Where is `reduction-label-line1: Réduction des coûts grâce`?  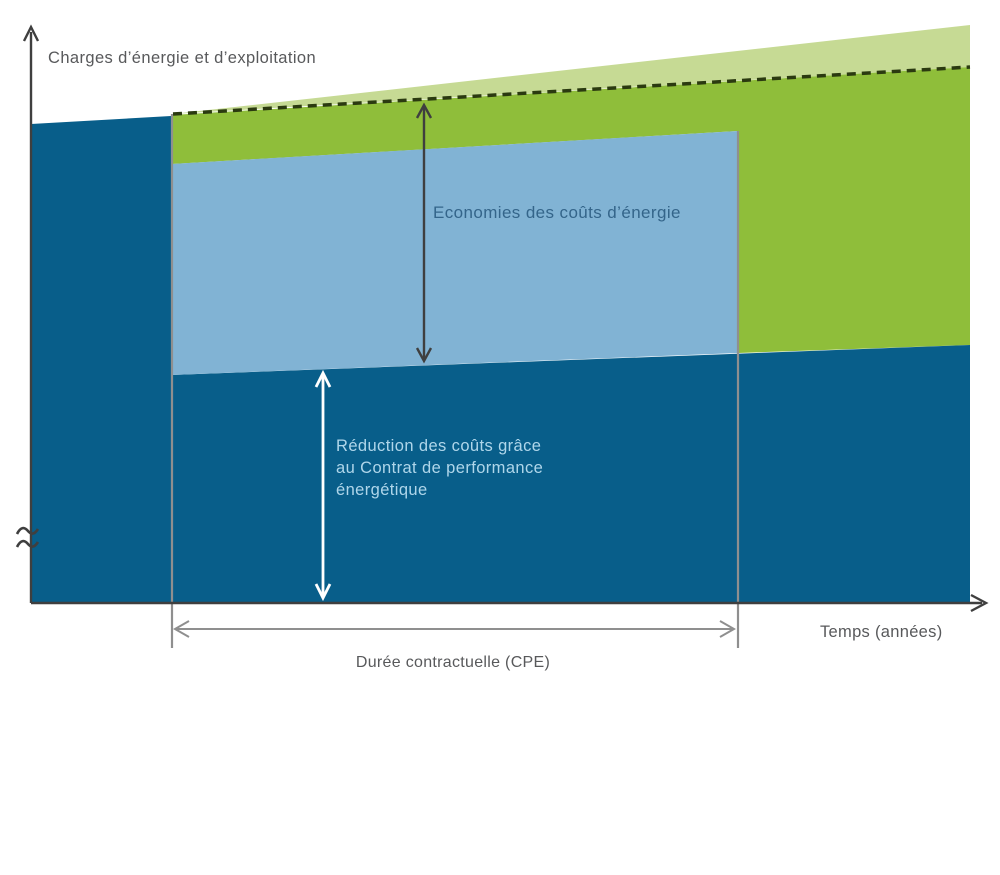
reduction-label-line1: Réduction des coûts grâce is located at coordinates (438, 446).